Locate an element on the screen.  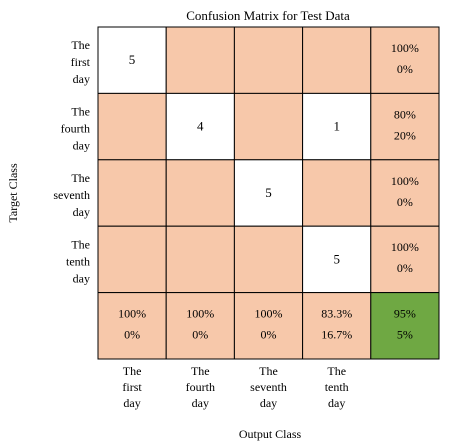
column-tick-label: tenth is located at coordinates (337, 387).